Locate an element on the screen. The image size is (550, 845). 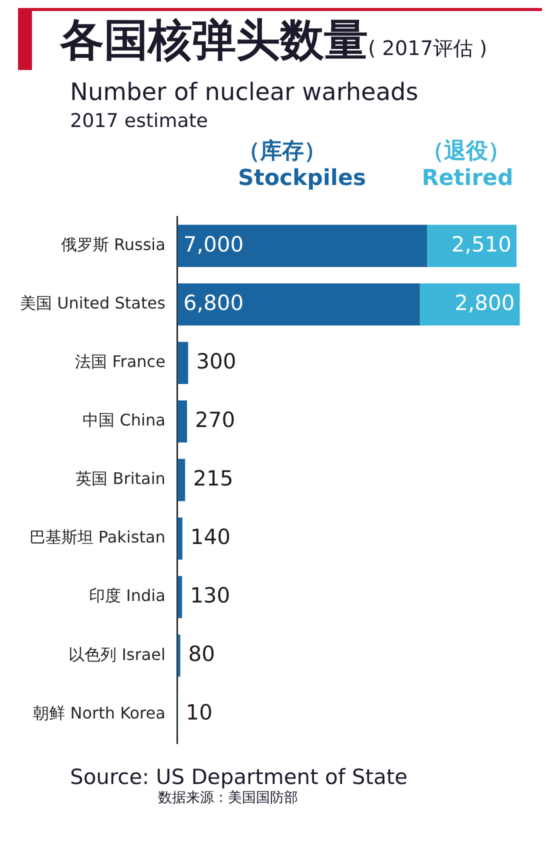
y-tick-label: 美国 United States is located at coordinates (93, 303).